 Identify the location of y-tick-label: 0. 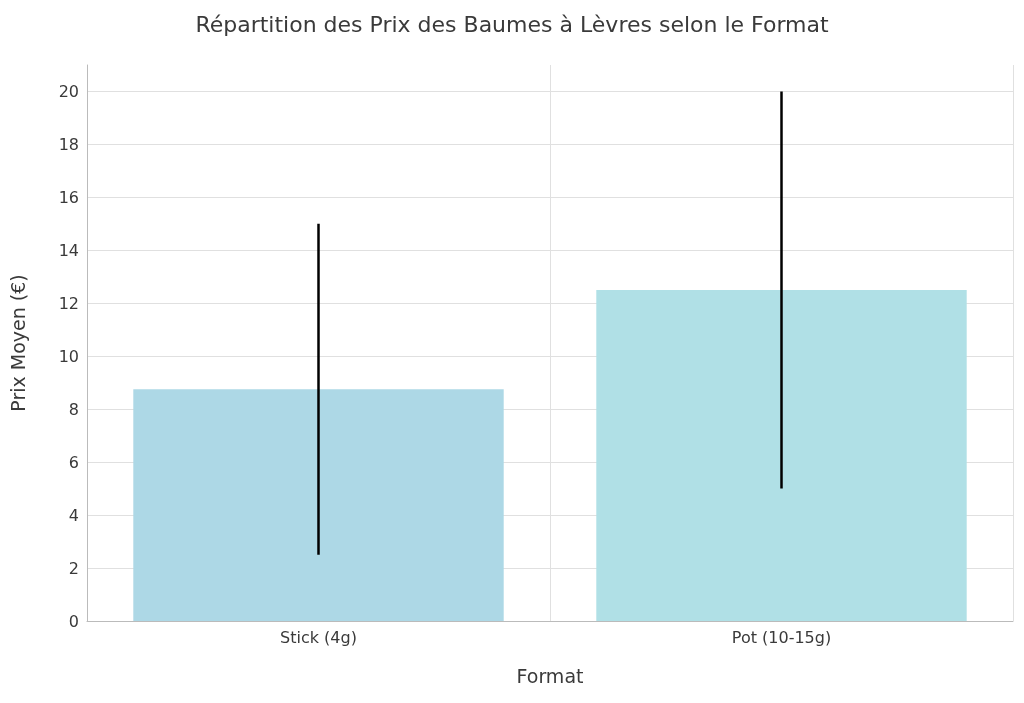
(73, 621).